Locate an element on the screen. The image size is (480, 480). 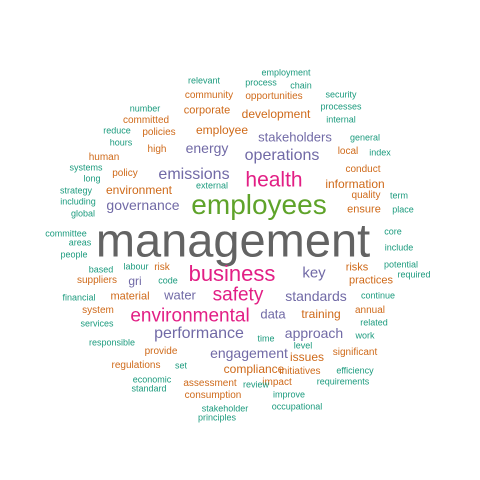
word-reduce: reduce is located at coordinates (117, 130).